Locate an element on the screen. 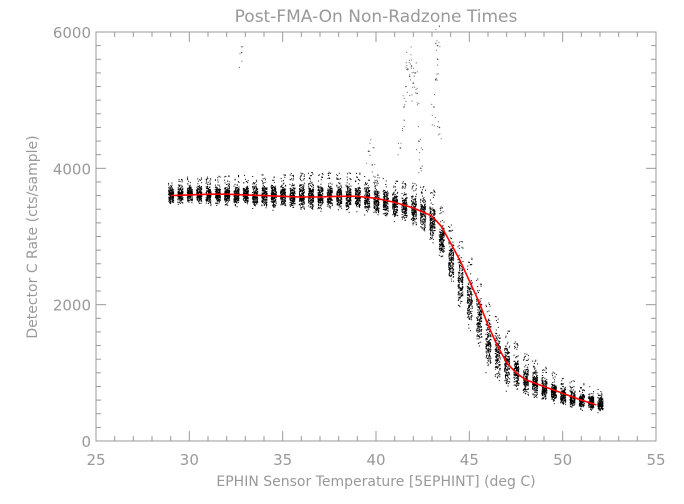 This screenshot has width=684, height=504. y-axis-label: Detector C Rate (cts/sample) is located at coordinates (33, 236).